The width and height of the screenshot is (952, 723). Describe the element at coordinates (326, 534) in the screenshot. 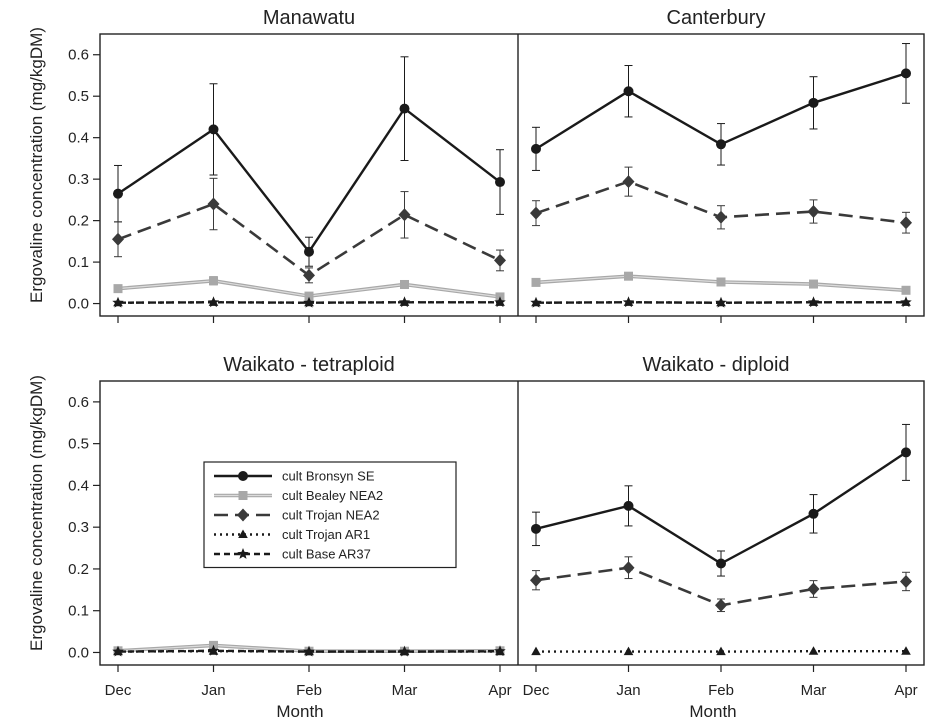

I see `legend-label: cult Trojan AR1` at that location.